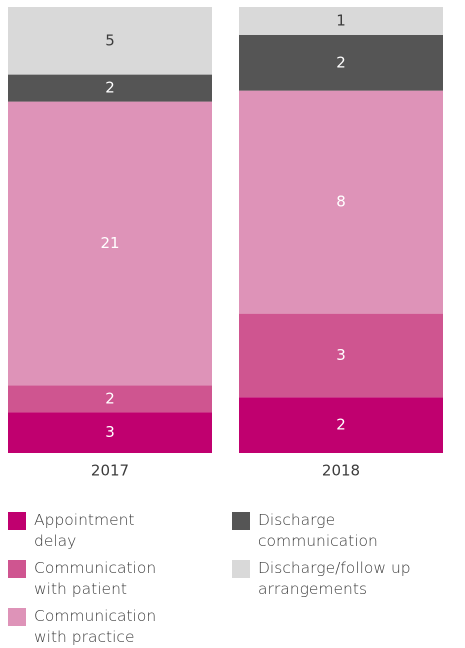  Describe the element at coordinates (318, 530) in the screenshot. I see `legend-label: Discharge communication` at that location.